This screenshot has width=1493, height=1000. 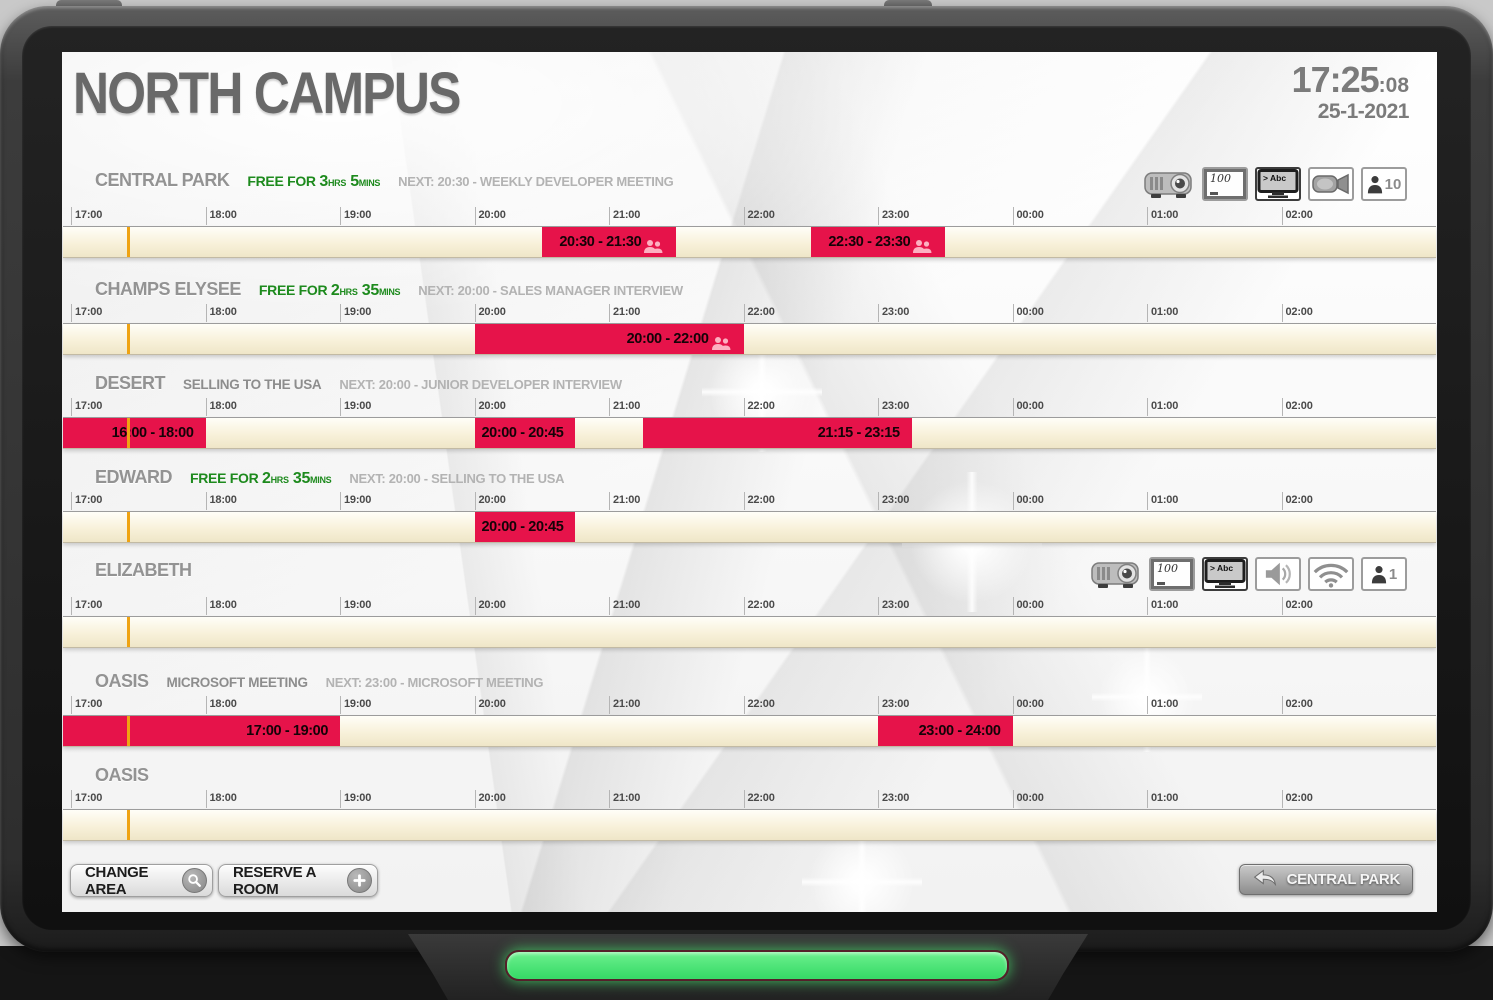 What do you see at coordinates (1363, 111) in the screenshot?
I see `date: 25-1-2021` at bounding box center [1363, 111].